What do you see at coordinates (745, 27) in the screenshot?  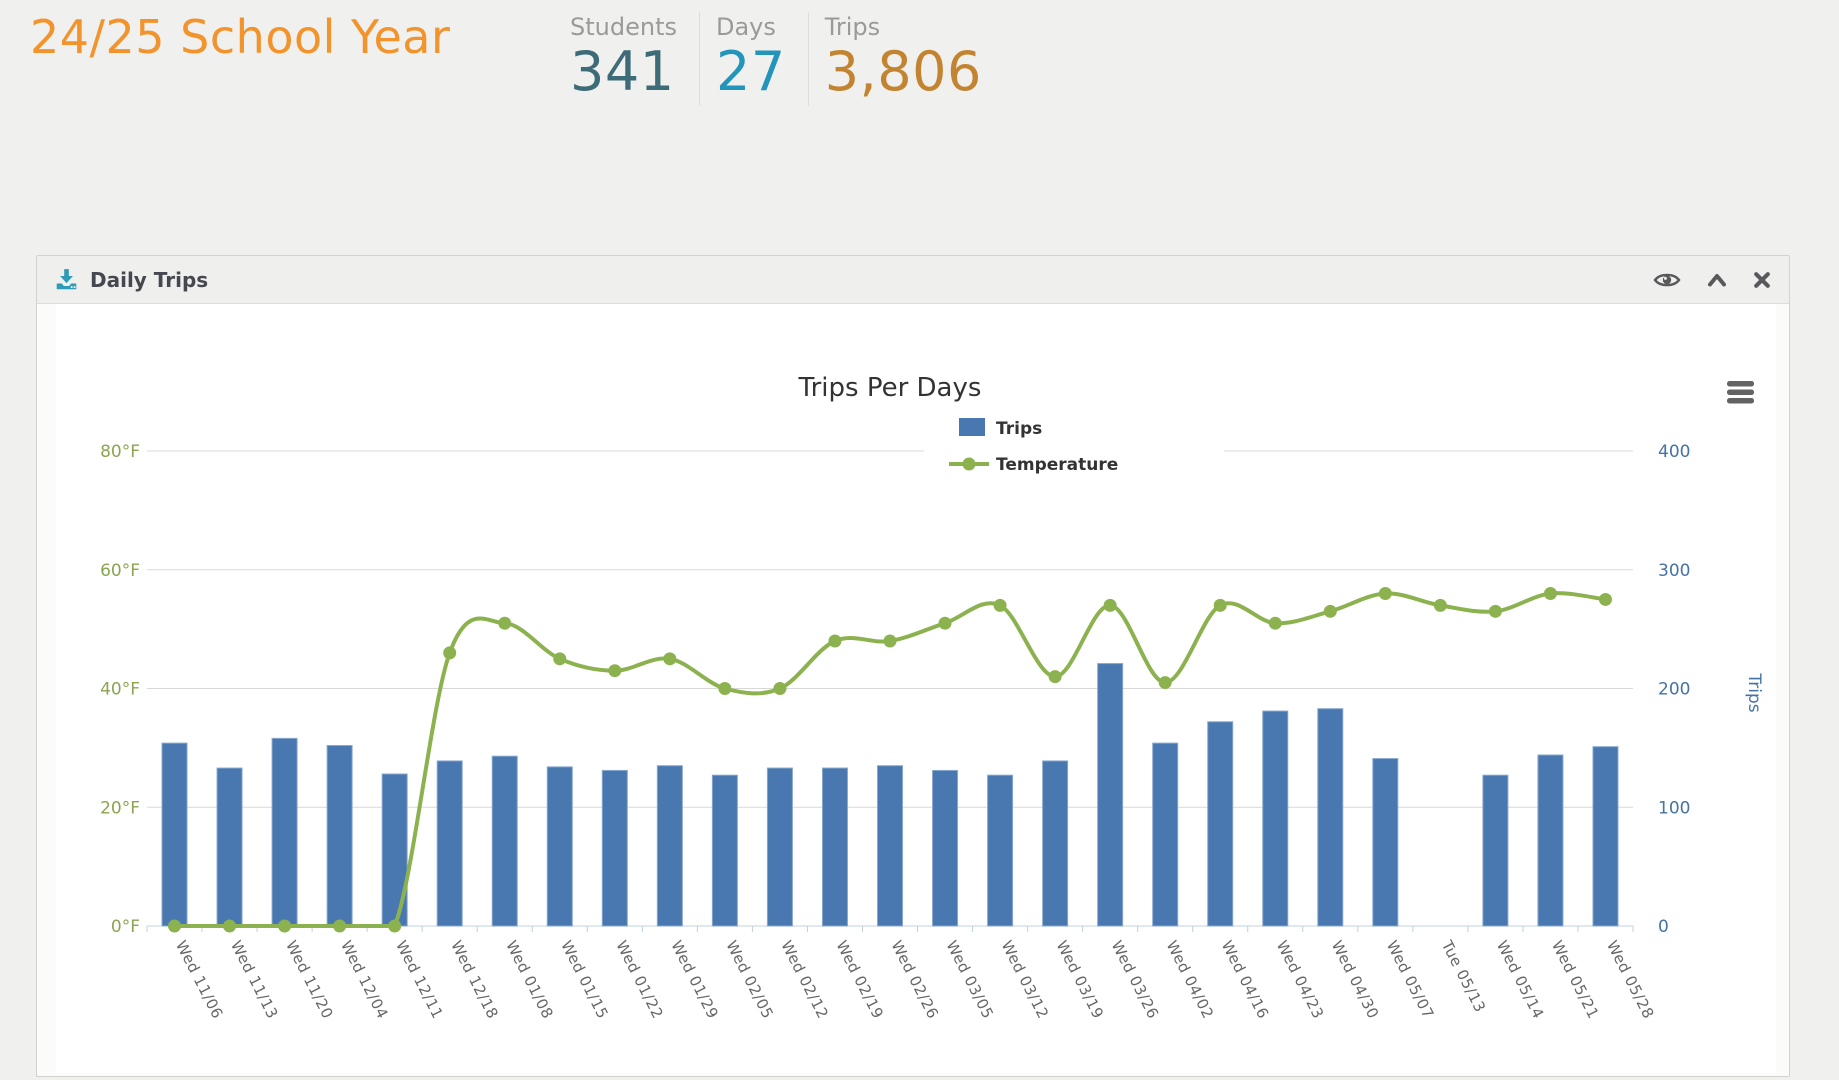 I see `stat-days-label: Days` at bounding box center [745, 27].